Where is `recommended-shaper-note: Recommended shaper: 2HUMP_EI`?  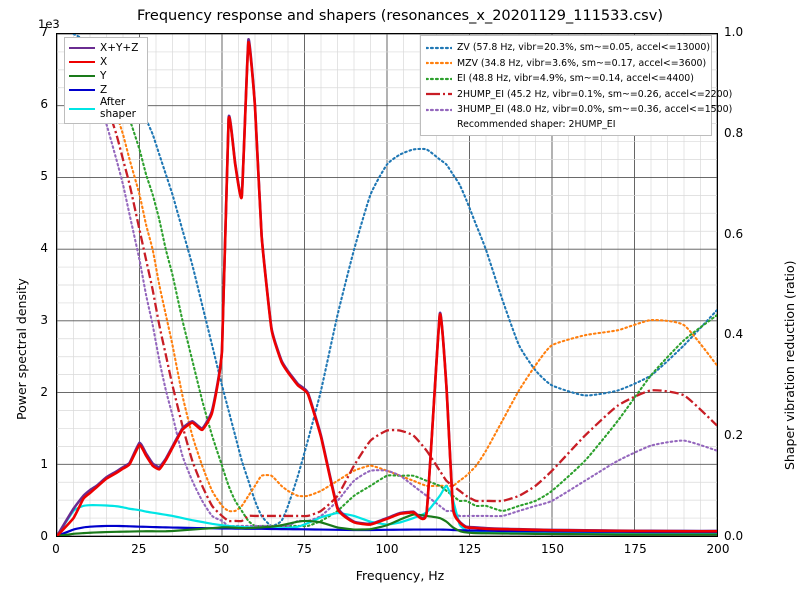 recommended-shaper-note: Recommended shaper: 2HUMP_EI is located at coordinates (536, 124).